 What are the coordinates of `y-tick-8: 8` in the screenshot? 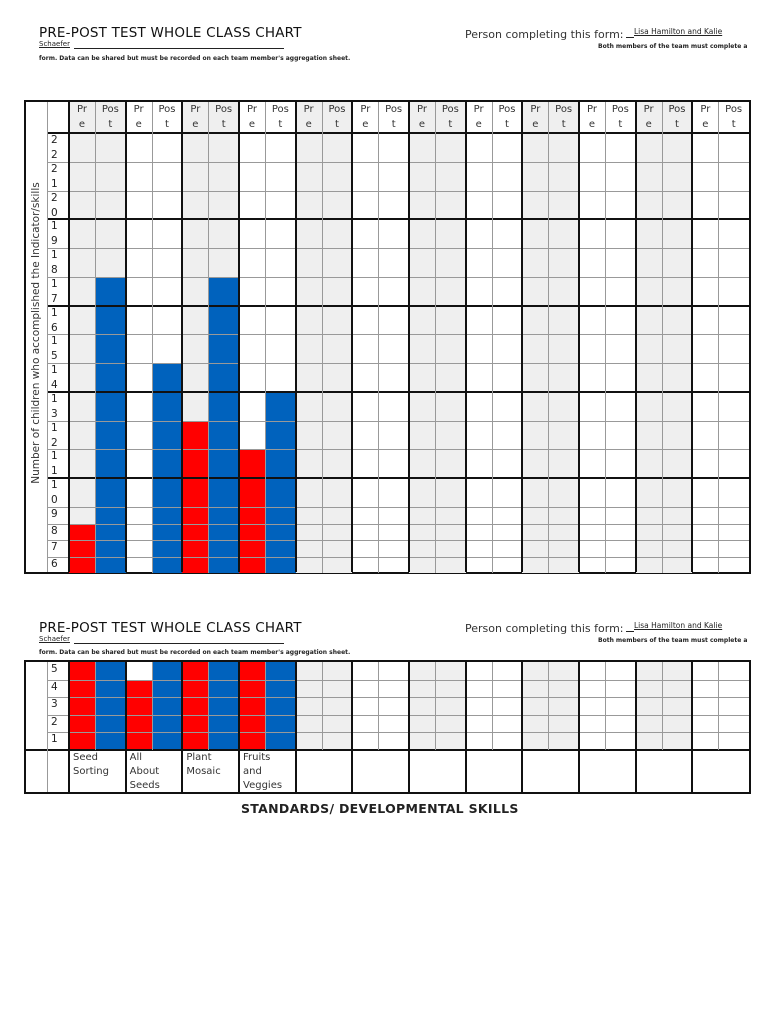 It's located at (54, 530).